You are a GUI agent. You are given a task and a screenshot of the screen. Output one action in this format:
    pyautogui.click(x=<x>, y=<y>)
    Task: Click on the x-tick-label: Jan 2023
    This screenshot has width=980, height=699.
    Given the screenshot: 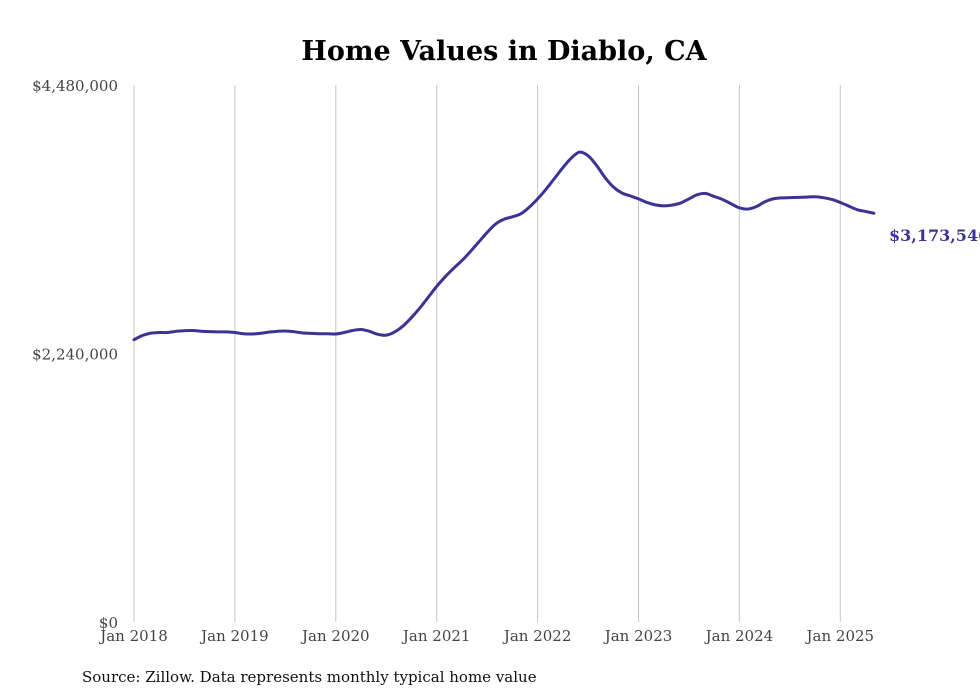 What is the action you would take?
    pyautogui.click(x=638, y=636)
    